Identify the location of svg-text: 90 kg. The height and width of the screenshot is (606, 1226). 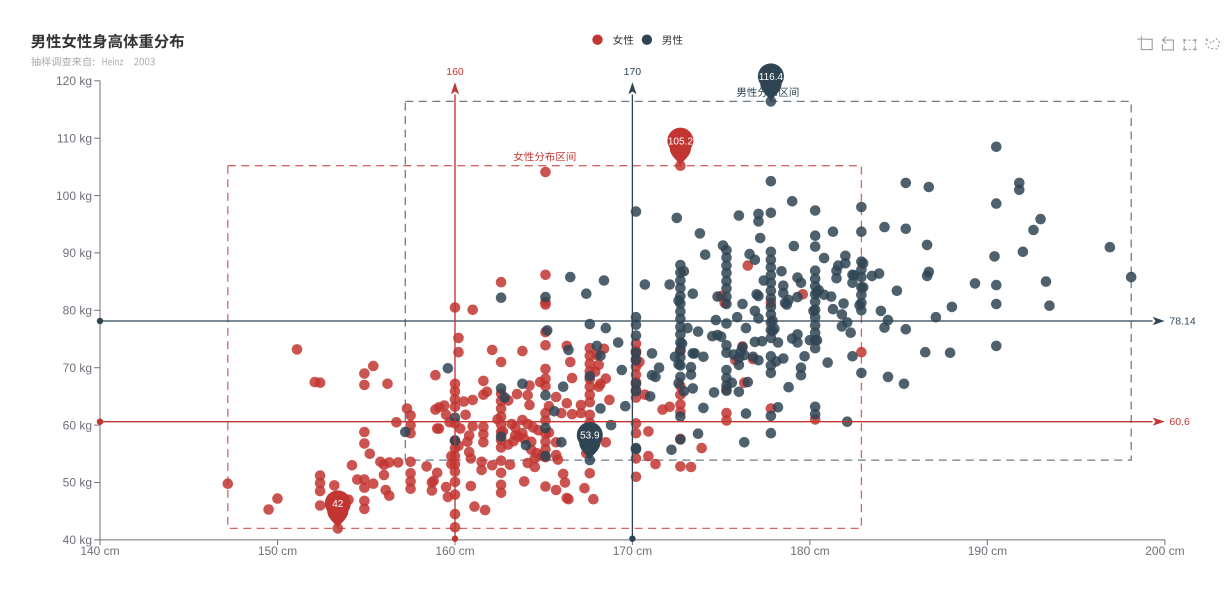
(77, 253).